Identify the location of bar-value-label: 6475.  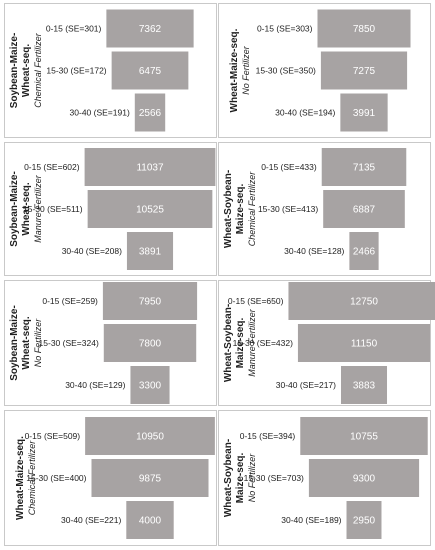
(150, 71).